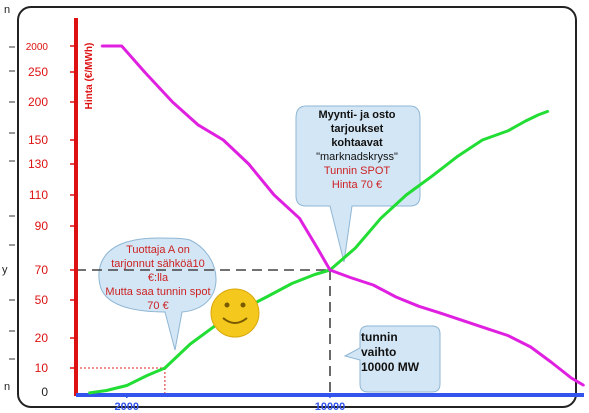 The width and height of the screenshot is (589, 413). Describe the element at coordinates (158, 250) in the screenshot. I see `producer-line-1: Tuottaja A on` at that location.